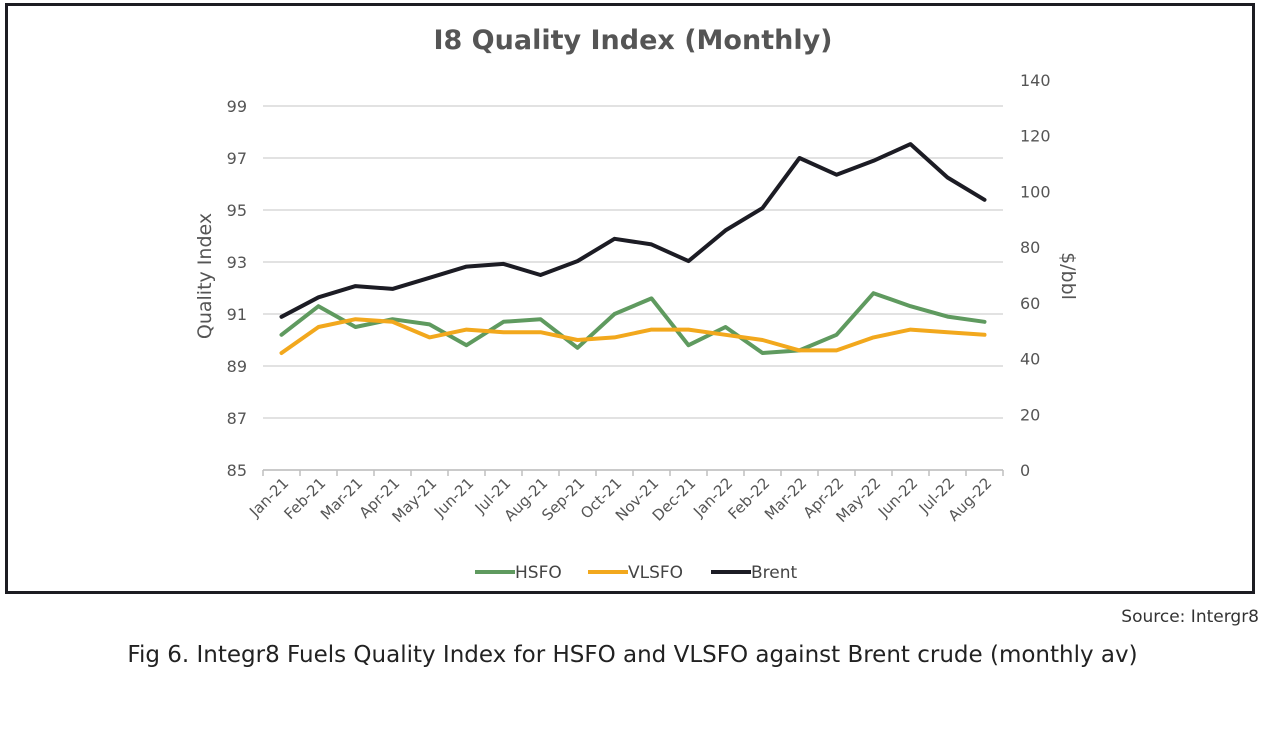 This screenshot has width=1265, height=730. I want to click on x-tick-label: Mar-21, so click(341, 498).